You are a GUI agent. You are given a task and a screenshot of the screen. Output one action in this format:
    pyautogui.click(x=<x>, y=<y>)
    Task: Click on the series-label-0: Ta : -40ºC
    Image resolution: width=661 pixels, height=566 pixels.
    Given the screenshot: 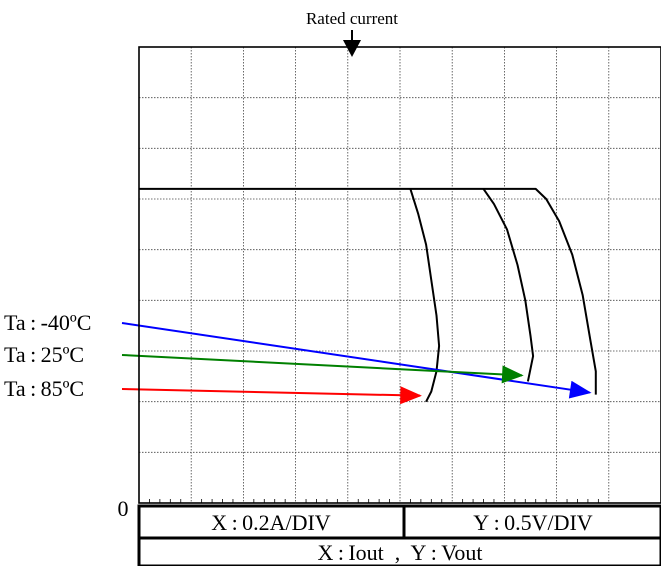 What is the action you would take?
    pyautogui.click(x=47, y=322)
    